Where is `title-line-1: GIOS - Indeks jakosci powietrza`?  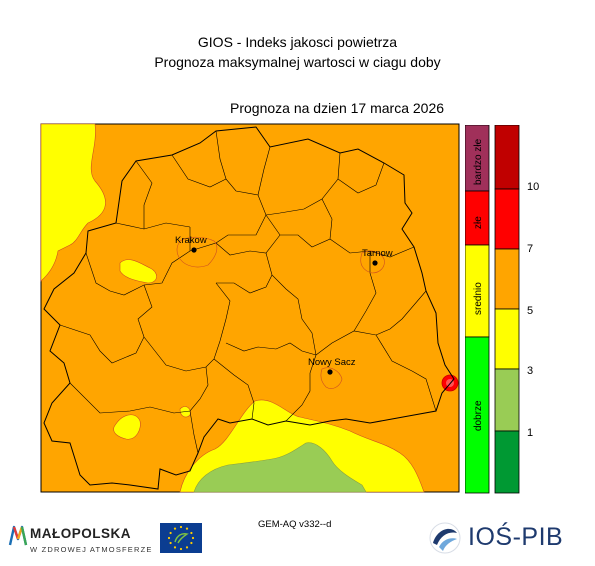 title-line-1: GIOS - Indeks jakosci powietrza is located at coordinates (297, 42).